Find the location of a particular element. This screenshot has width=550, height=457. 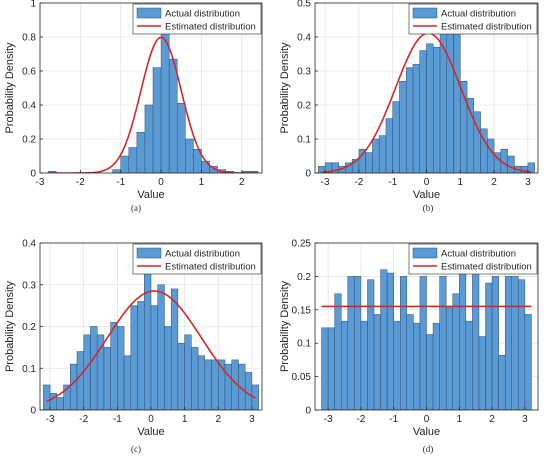

legend-swatch-actual is located at coordinates (149, 13).